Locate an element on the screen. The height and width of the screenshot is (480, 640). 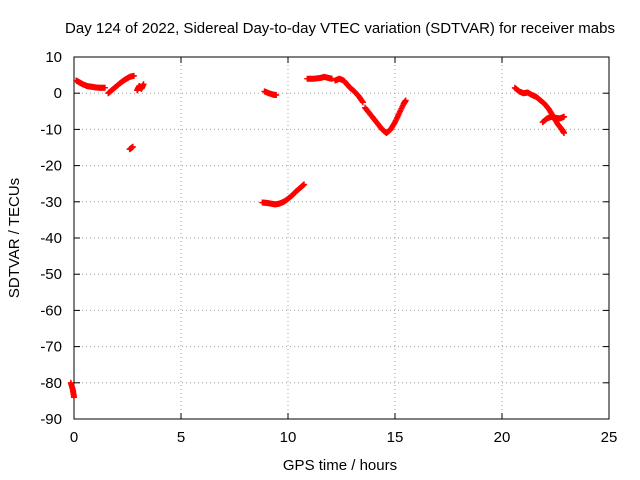
y-tick-label: 0 is located at coordinates (58, 93).